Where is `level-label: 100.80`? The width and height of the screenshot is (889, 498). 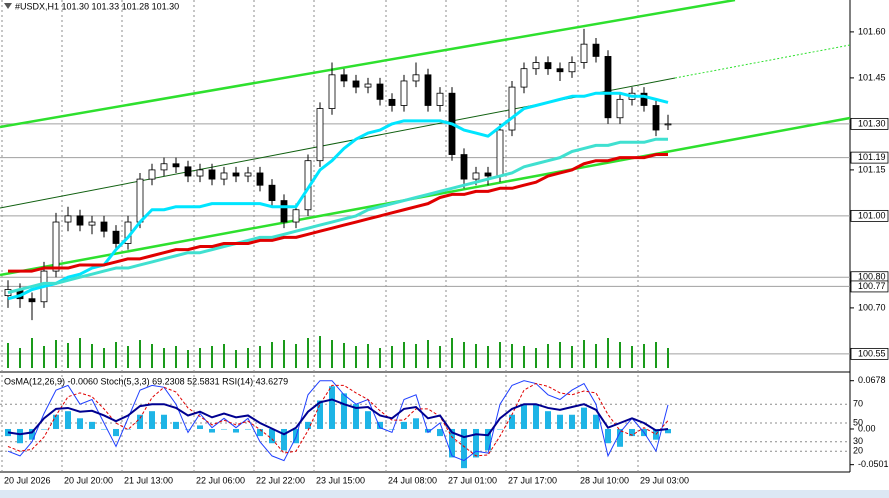 level-label: 100.80 is located at coordinates (872, 277).